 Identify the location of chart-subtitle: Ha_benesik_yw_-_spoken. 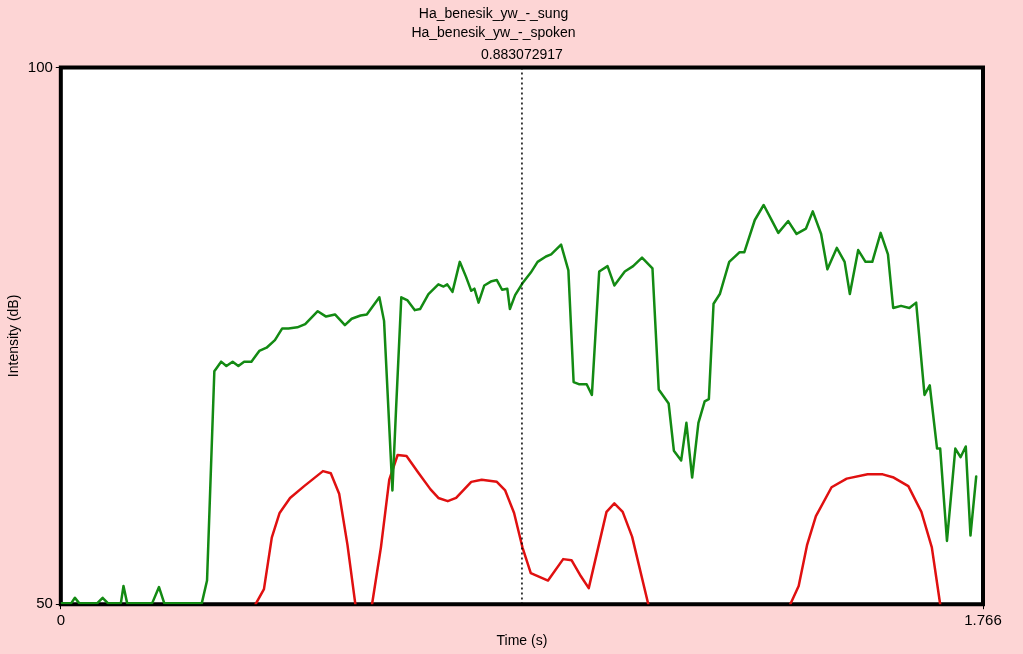
(493, 32).